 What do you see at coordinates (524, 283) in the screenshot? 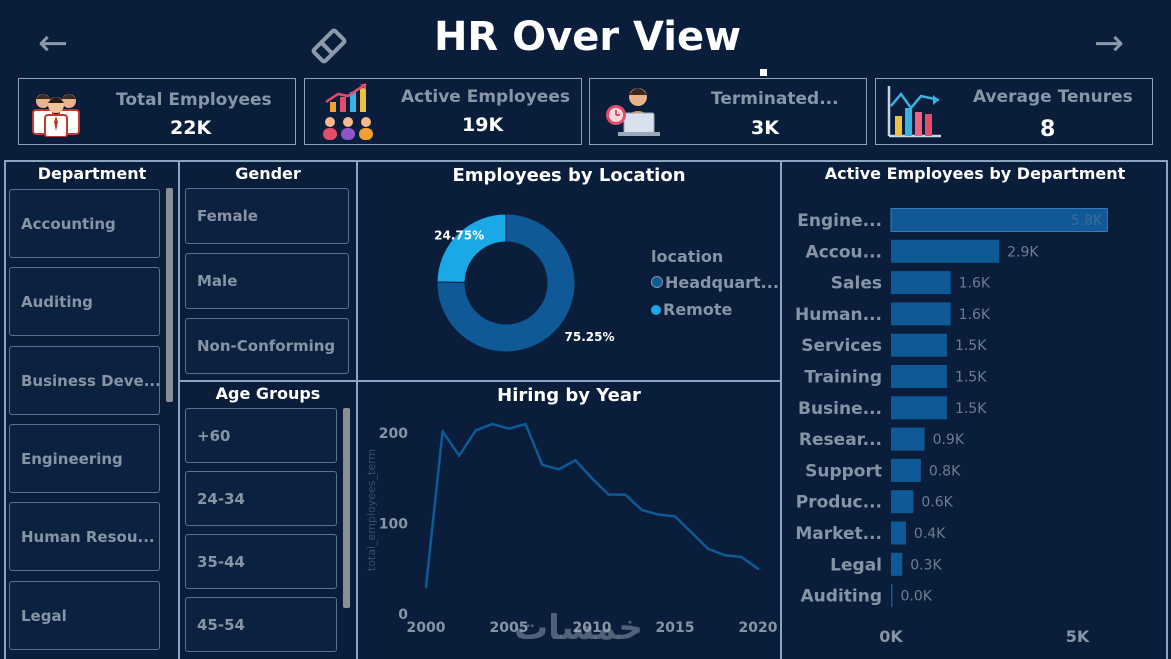
I see `location-donut-chart: 75.25% 24.75%` at bounding box center [524, 283].